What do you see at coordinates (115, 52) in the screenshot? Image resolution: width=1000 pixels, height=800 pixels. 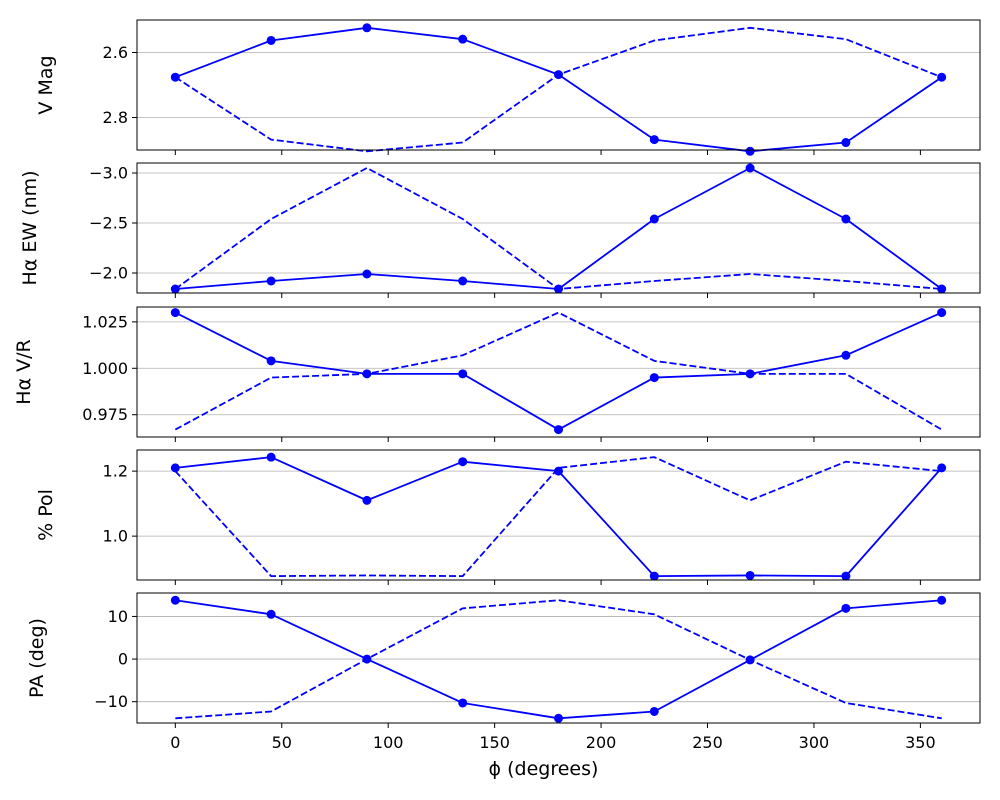 I see `y-tick-label: 2.6` at bounding box center [115, 52].